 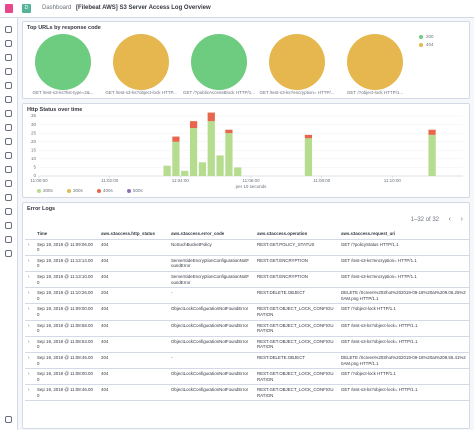 What do you see at coordinates (29, 234) in the screenshot?
I see `expand-header` at bounding box center [29, 234].